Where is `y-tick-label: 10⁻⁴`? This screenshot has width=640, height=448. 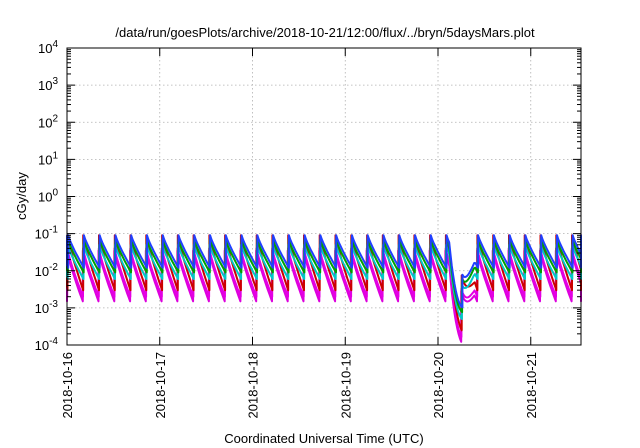
y-tick-label: 10⁻⁴ is located at coordinates (47, 344).